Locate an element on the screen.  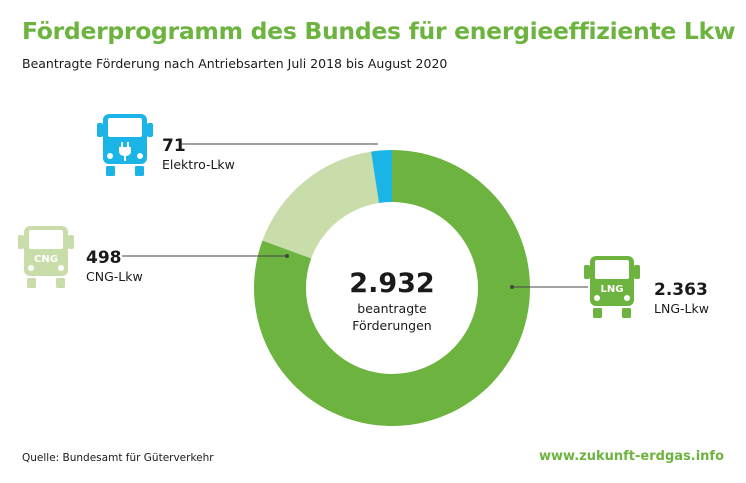
leader-dot-cng is located at coordinates (287, 256).